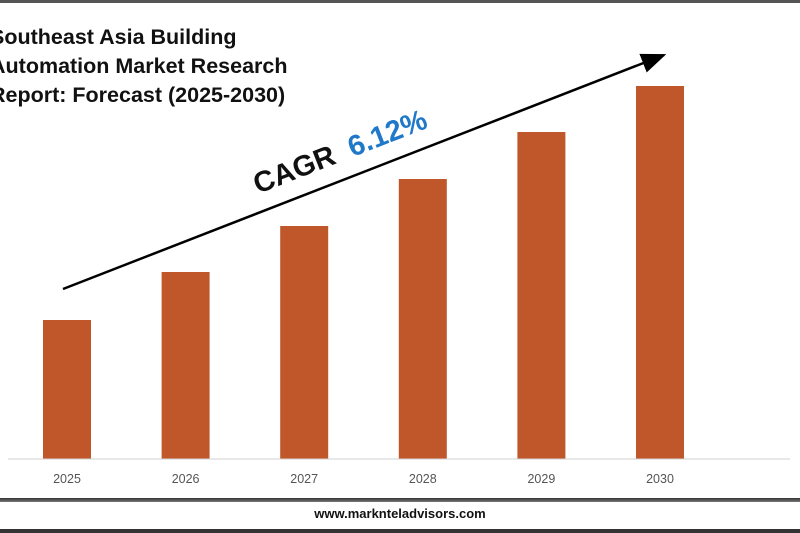 The image size is (800, 533). Describe the element at coordinates (304, 342) in the screenshot. I see `bar-2027` at that location.